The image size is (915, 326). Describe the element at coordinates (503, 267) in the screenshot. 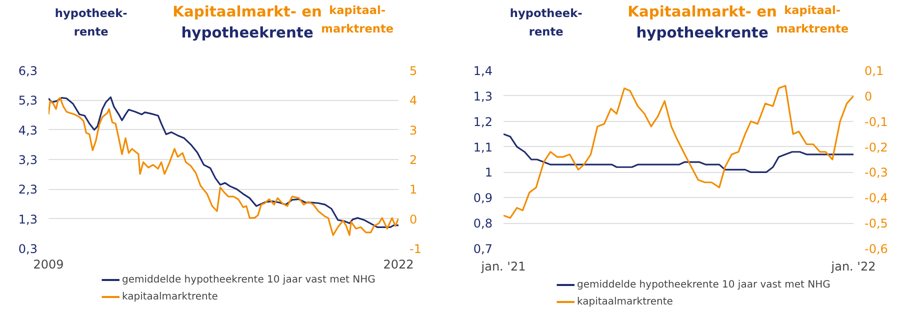

I see `x-tick-label: jan. '21` at that location.